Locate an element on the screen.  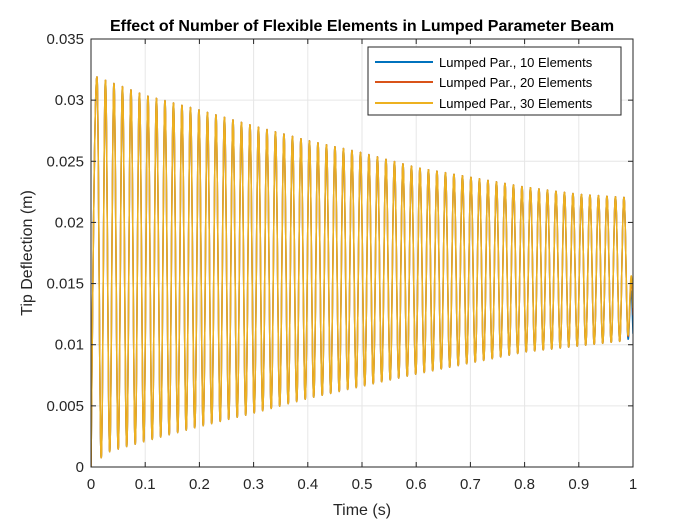
x-tick-label: 0 is located at coordinates (91, 484).